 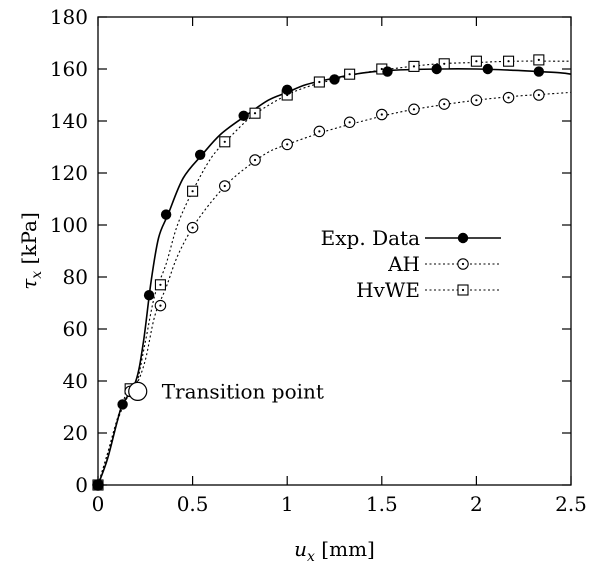 I want to click on x-tick-label: 1.5, so click(x=382, y=504).